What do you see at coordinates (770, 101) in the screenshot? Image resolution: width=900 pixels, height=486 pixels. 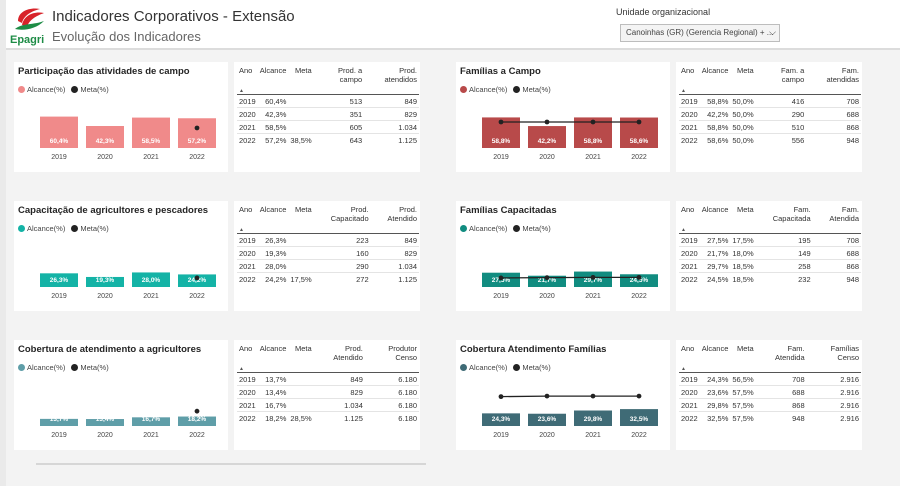 I see `table-row: 2019 58,8% 50,0% 416 708` at bounding box center [770, 101].